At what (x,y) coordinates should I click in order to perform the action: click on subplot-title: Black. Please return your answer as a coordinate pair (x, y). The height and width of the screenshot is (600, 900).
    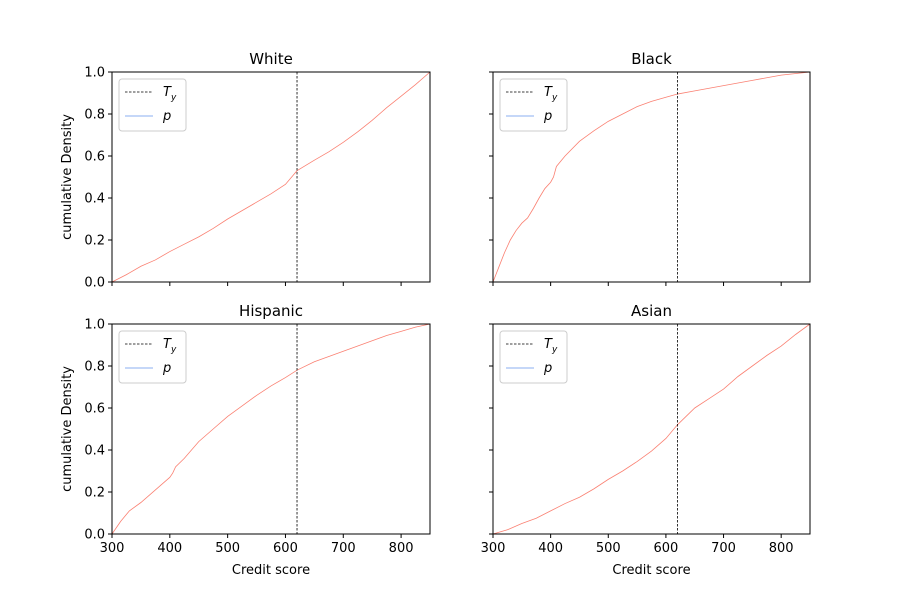
    Looking at the image, I should click on (651, 59).